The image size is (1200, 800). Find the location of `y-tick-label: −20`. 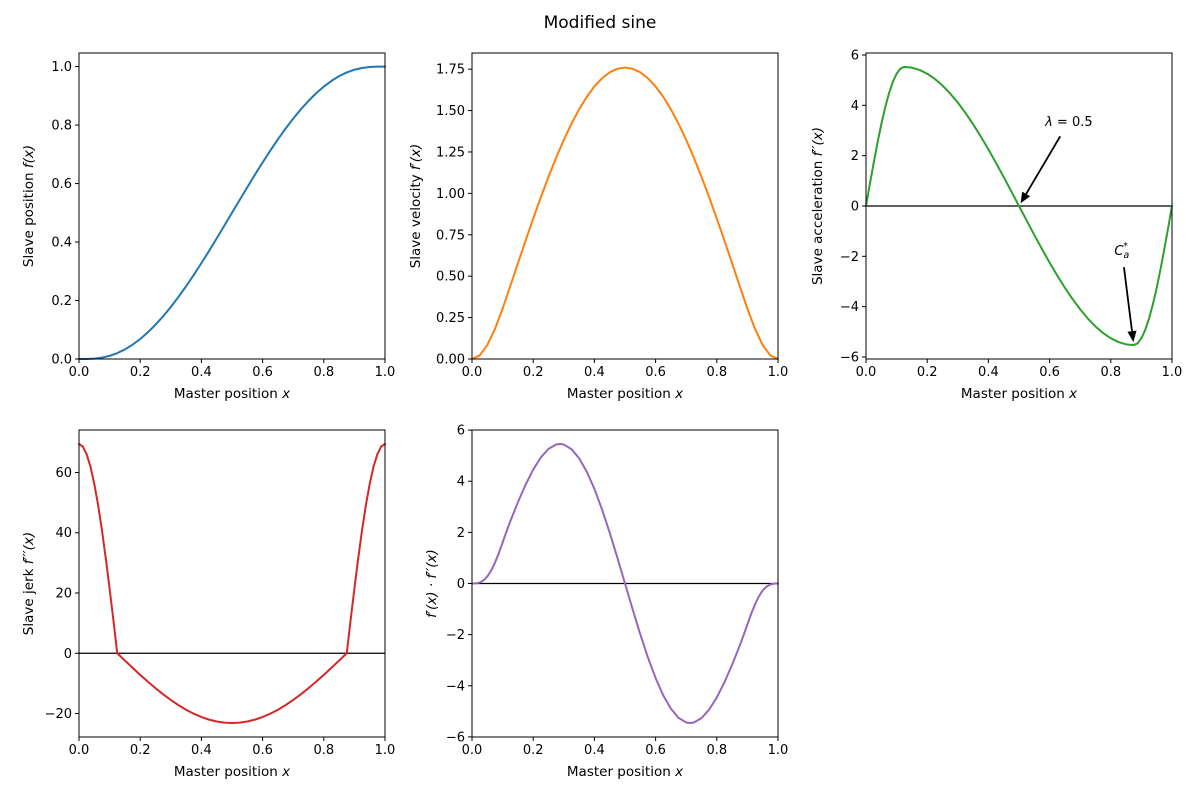

y-tick-label: −20 is located at coordinates (58, 714).